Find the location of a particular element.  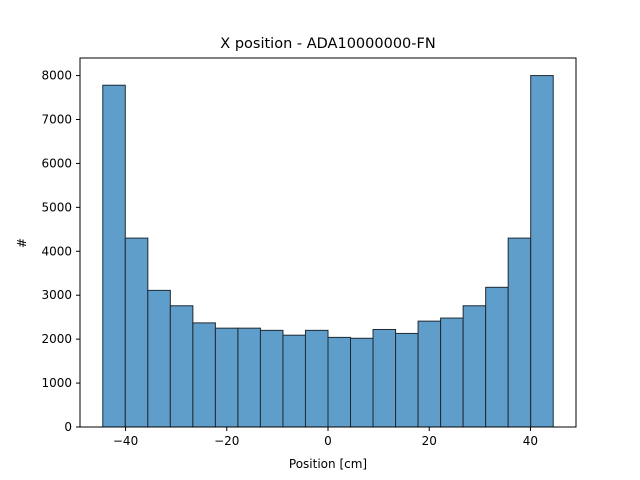

y-tick-label: 5000 is located at coordinates (56, 207).